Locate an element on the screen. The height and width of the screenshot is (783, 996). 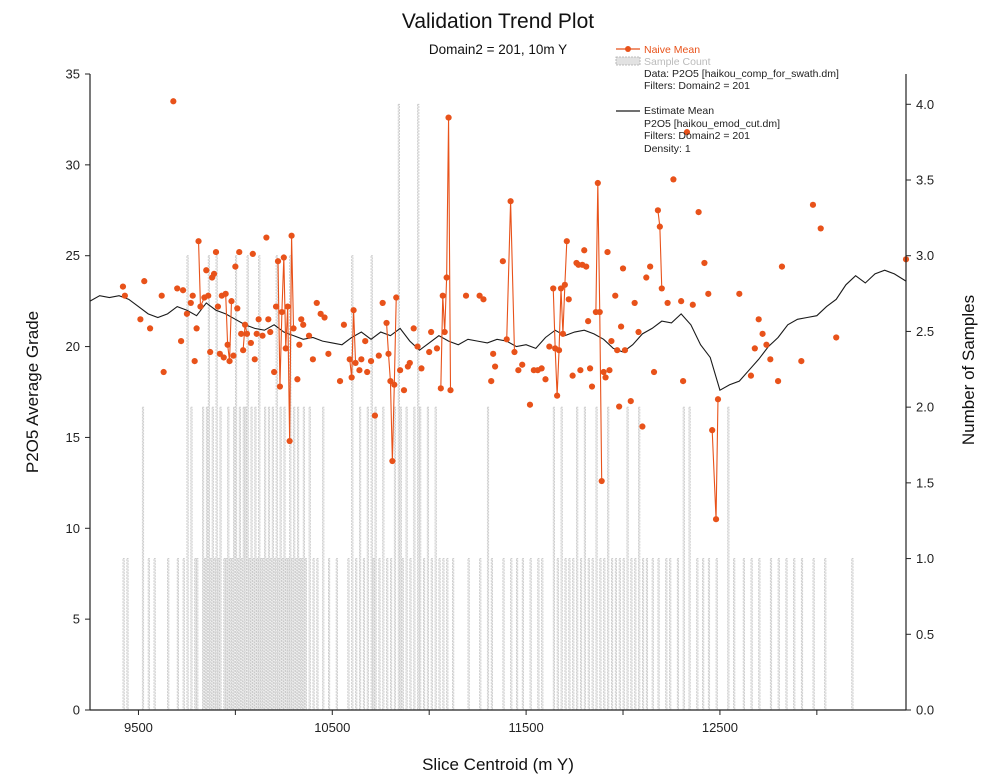
x-tick-label: 12500 is located at coordinates (720, 727).